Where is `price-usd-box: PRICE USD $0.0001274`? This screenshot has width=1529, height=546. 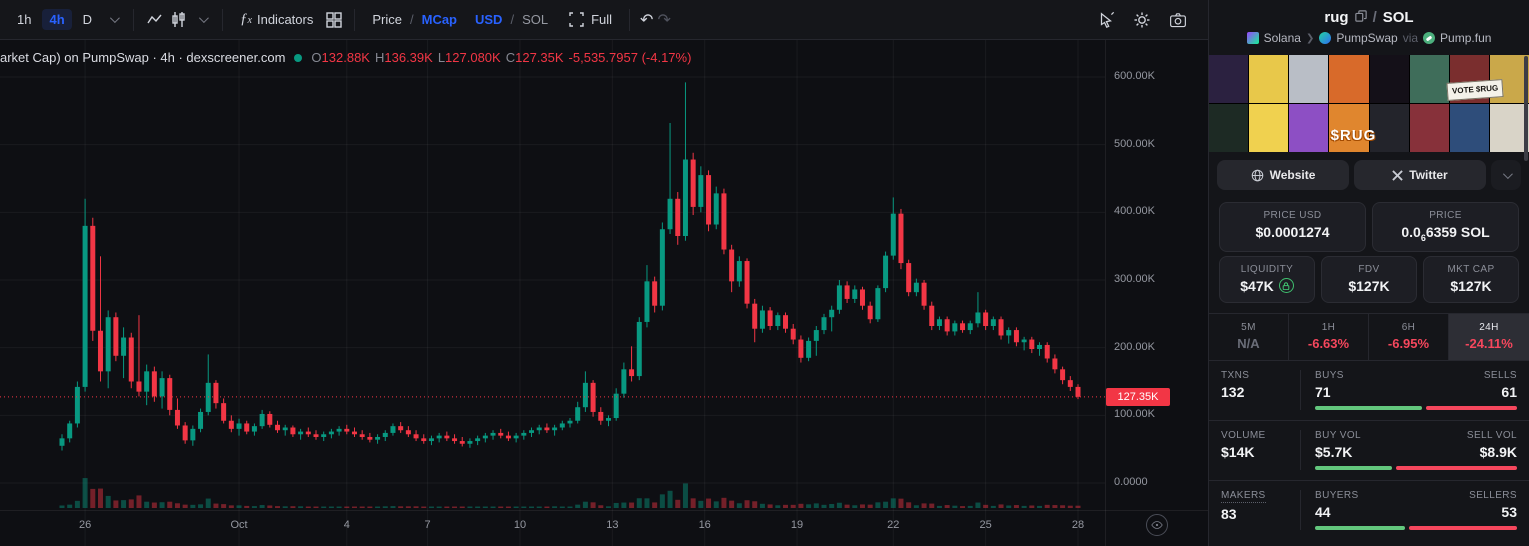 price-usd-box: PRICE USD $0.0001274 is located at coordinates (1292, 227).